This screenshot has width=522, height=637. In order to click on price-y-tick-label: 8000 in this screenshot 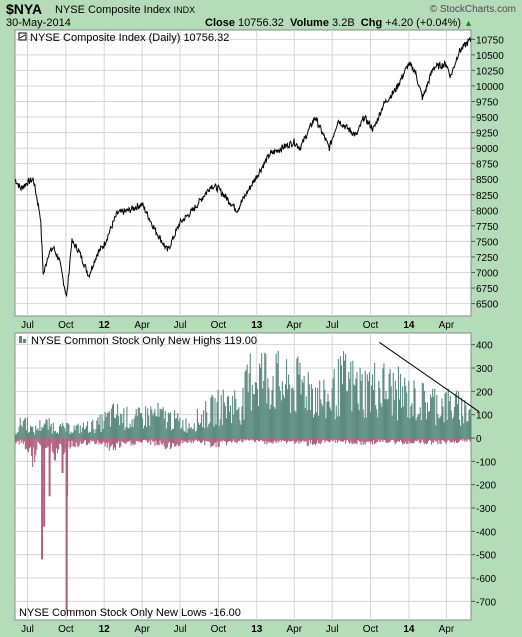, I will do `click(487, 211)`.